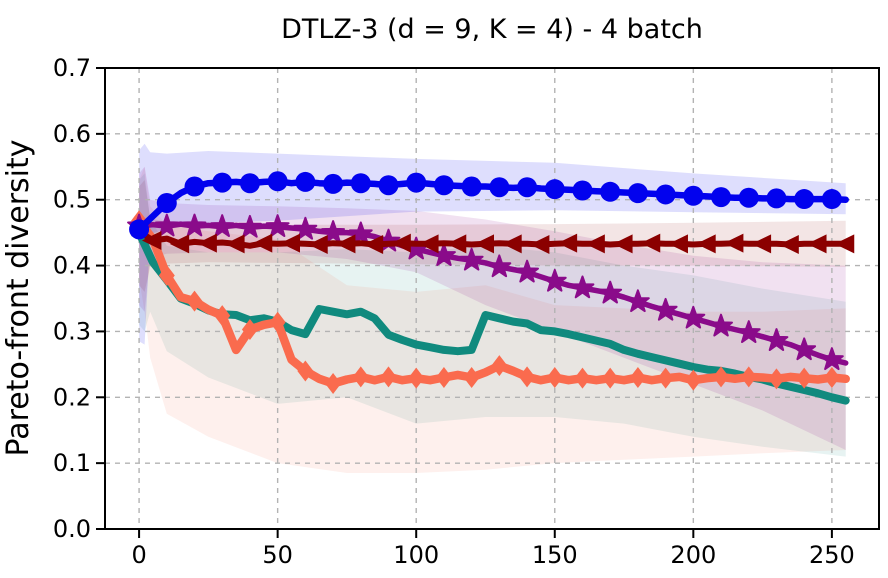  I want to click on x-tick-label: 200, so click(693, 555).